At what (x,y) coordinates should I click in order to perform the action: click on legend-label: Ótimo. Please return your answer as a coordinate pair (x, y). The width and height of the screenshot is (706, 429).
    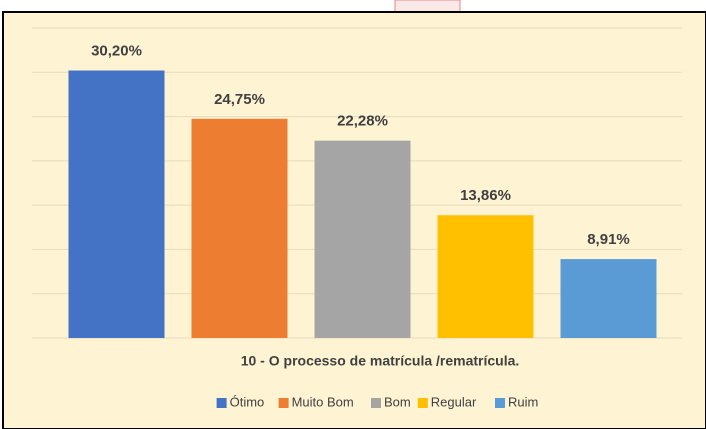
    Looking at the image, I should click on (247, 401).